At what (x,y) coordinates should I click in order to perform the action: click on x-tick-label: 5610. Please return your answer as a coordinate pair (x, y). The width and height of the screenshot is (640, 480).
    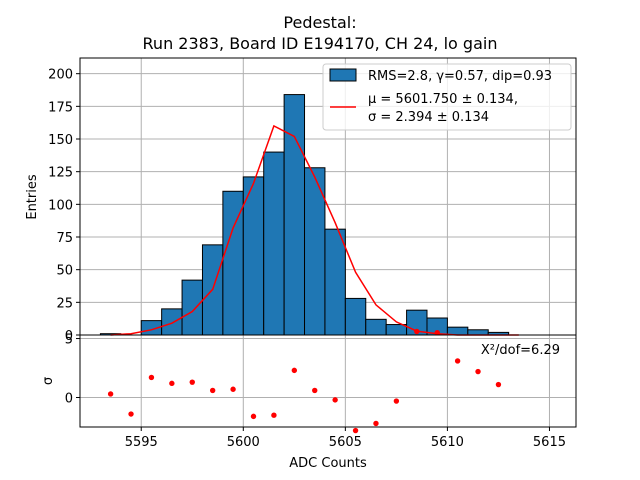
    Looking at the image, I should click on (447, 442).